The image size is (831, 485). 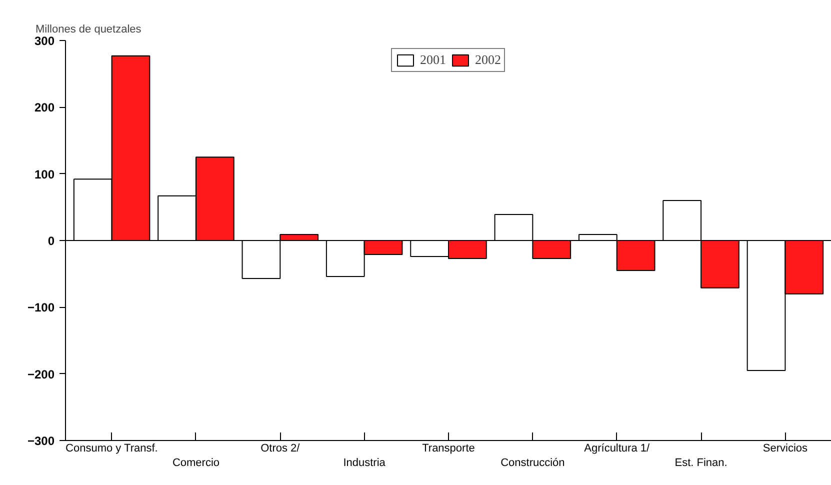 What do you see at coordinates (364, 462) in the screenshot?
I see `x-tick-label: Industria` at bounding box center [364, 462].